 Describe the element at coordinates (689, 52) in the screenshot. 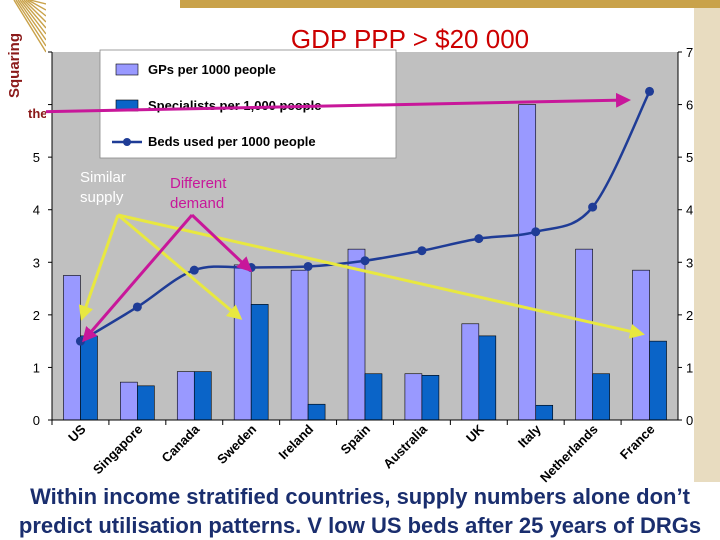

I see `y-tick-label-right: 7` at that location.